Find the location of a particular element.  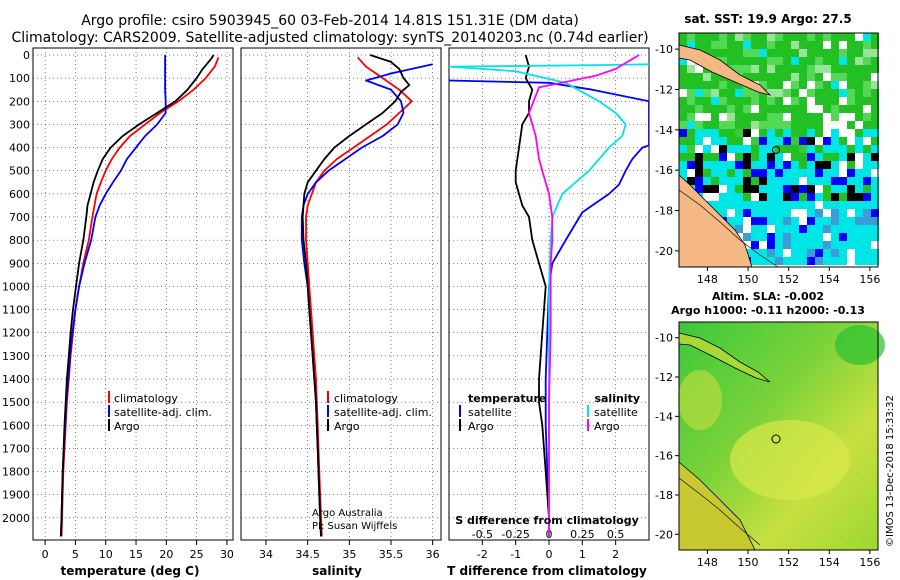

series-line-satellite-adj-clim- is located at coordinates (366, 300).